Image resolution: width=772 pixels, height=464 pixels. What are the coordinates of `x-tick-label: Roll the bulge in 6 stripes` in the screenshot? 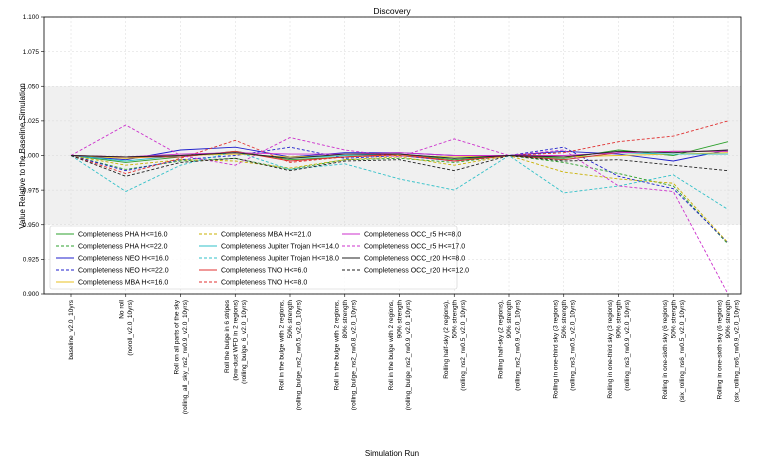 It's located at (227, 336).